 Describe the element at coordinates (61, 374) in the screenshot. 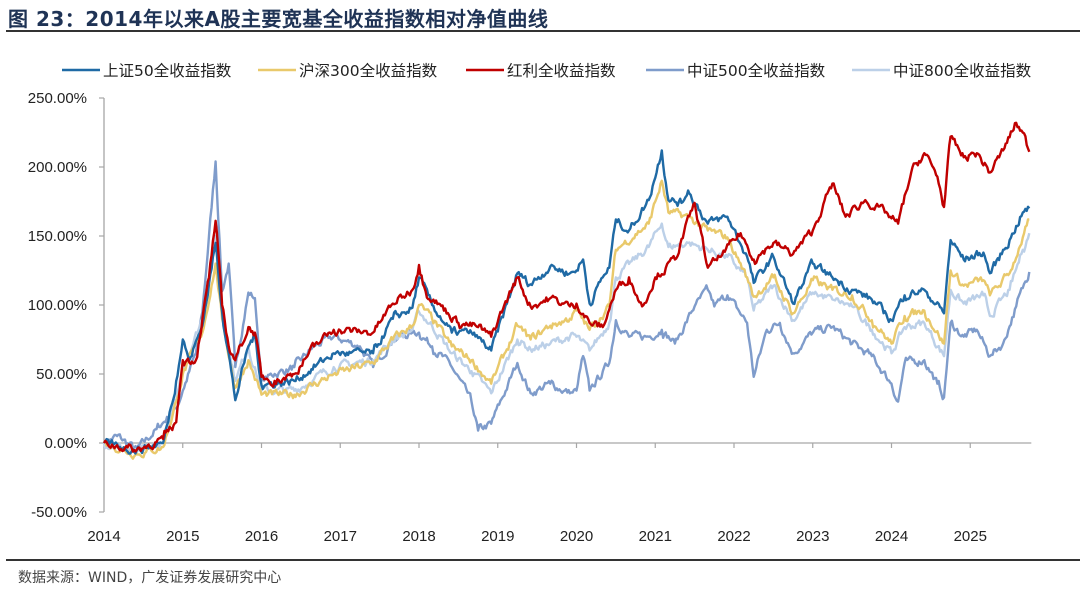

I see `y-tick-label: 50.00%` at that location.